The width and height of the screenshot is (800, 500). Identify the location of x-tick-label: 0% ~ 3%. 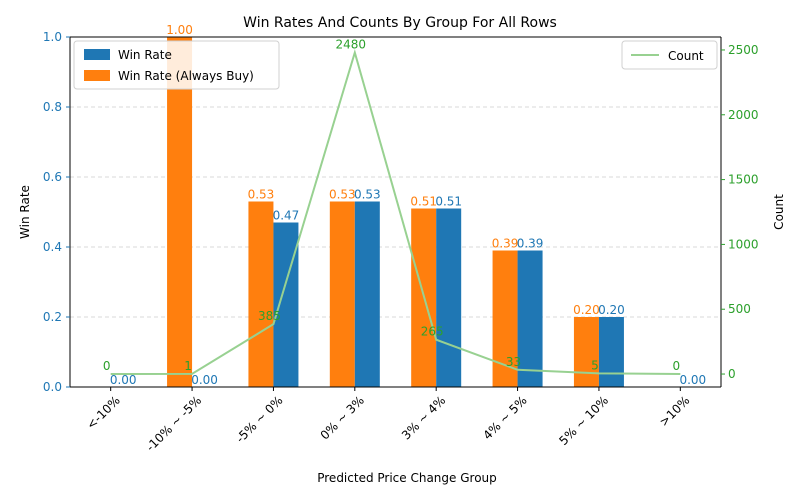
(342, 417).